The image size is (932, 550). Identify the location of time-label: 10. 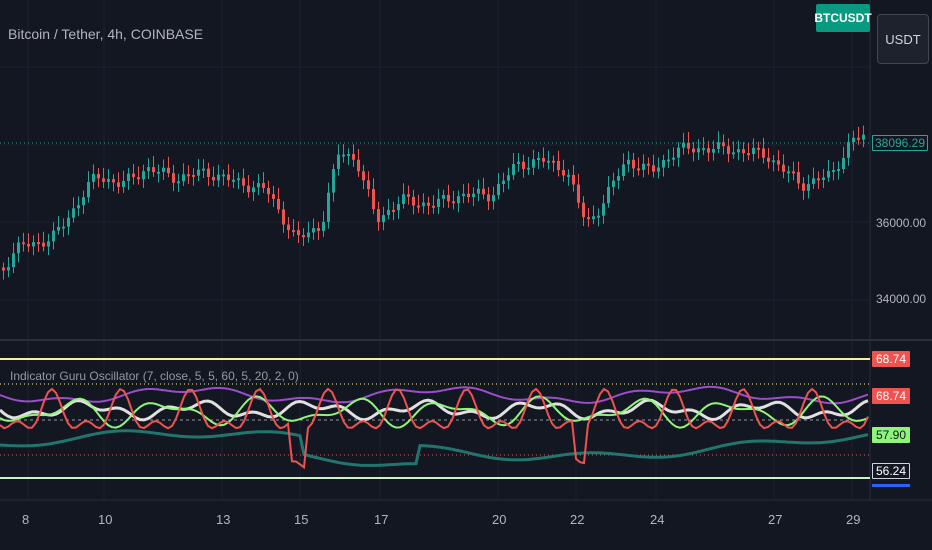
(105, 519).